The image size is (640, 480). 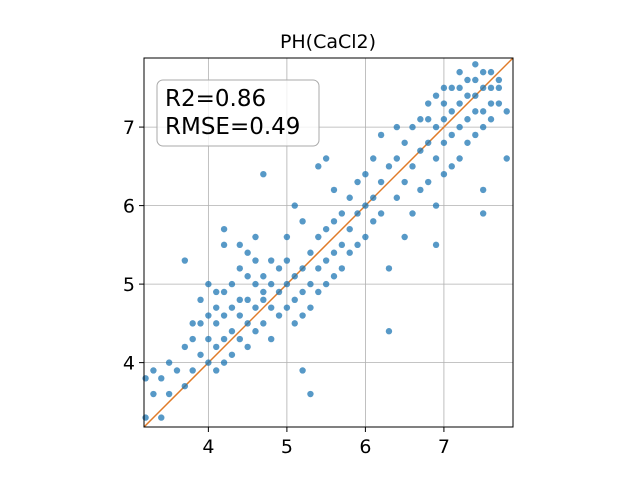 I want to click on r2-label: R2=0.86, so click(x=215, y=99).